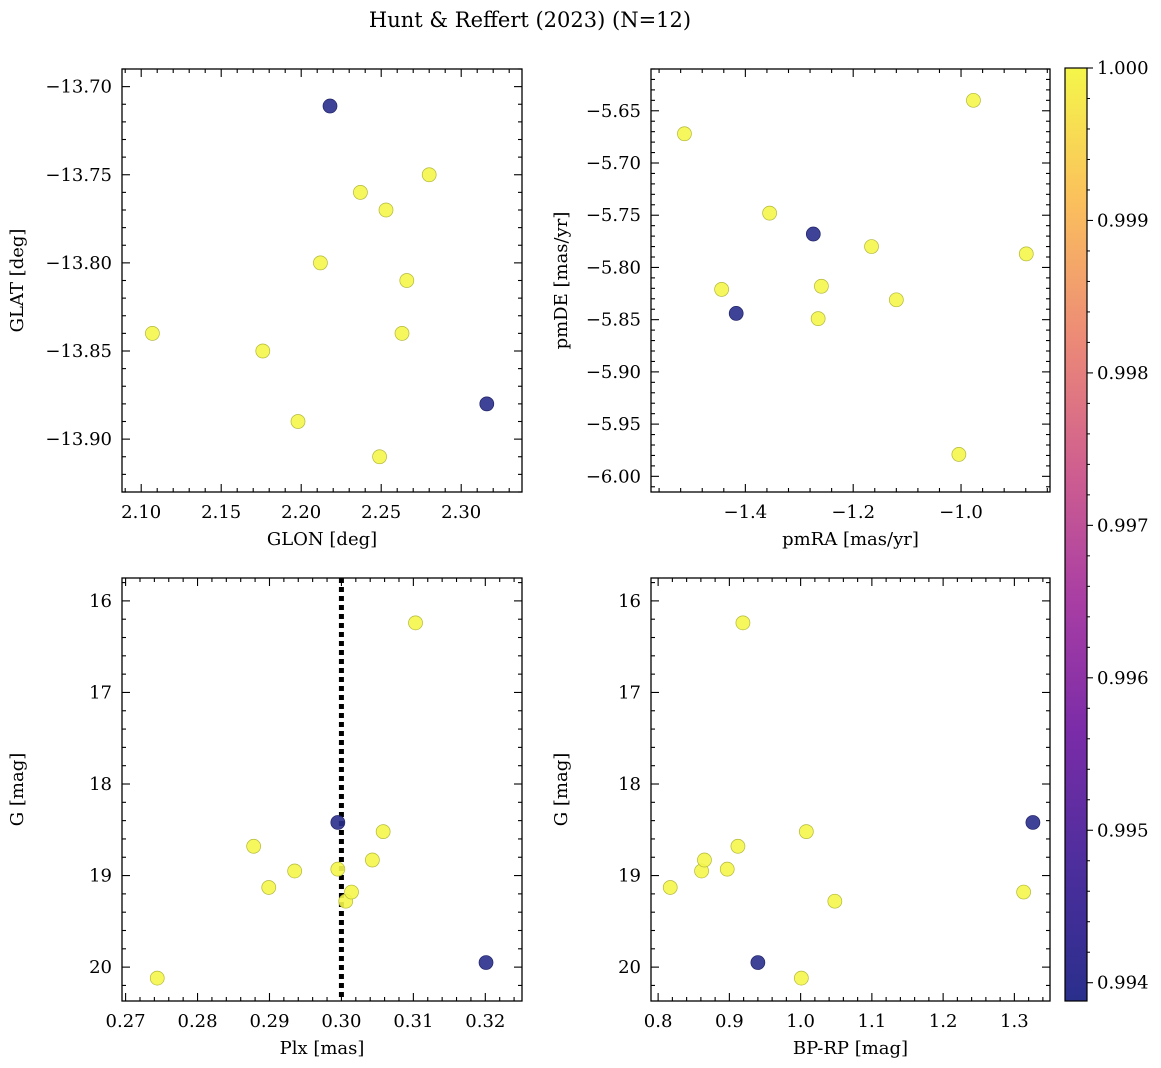  What do you see at coordinates (613, 372) in the screenshot?
I see `y-tick-label: −5.90` at bounding box center [613, 372].